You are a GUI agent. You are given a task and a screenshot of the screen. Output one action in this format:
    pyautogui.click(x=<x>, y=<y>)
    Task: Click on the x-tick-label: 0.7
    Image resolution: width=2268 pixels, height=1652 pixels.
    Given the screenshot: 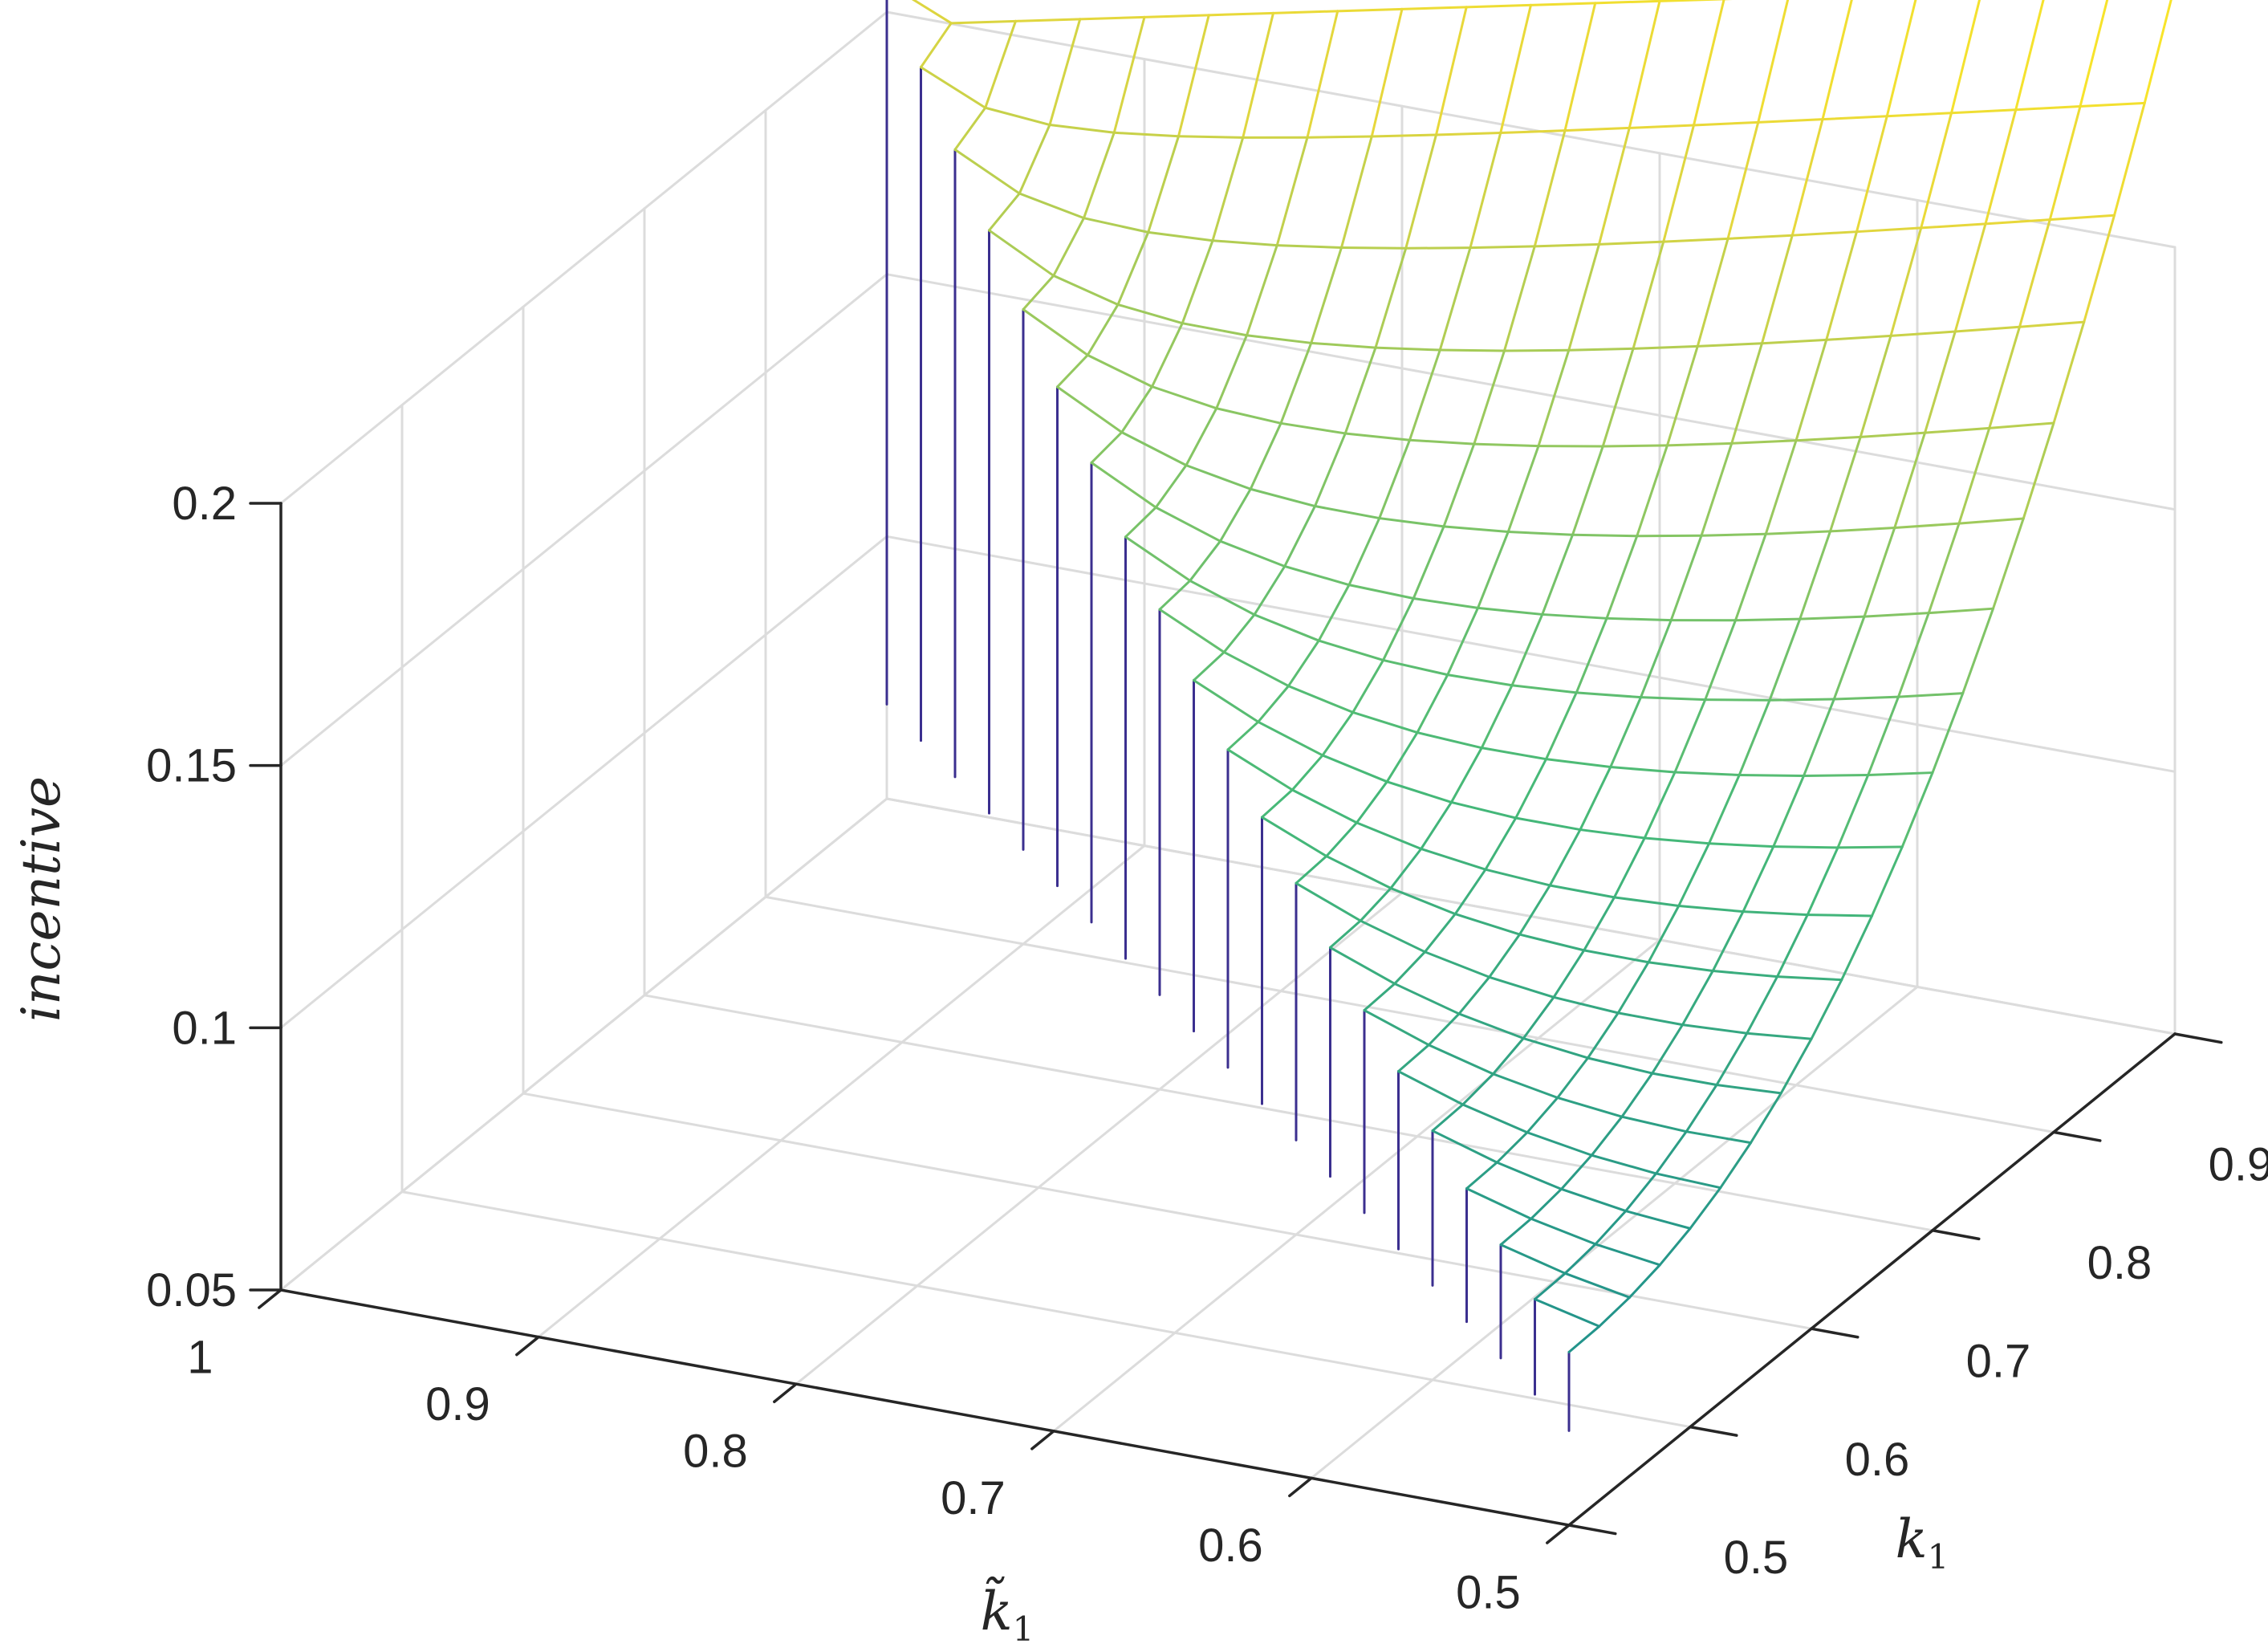 What is the action you would take?
    pyautogui.click(x=974, y=1498)
    